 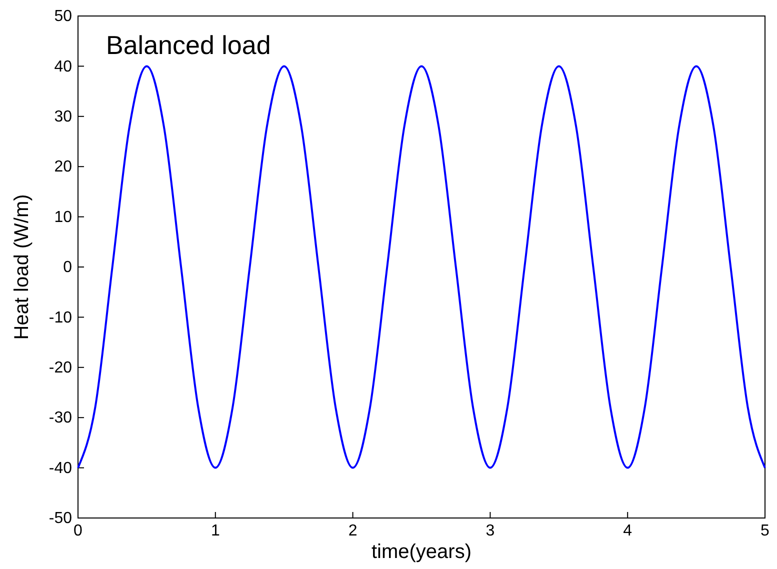 What do you see at coordinates (188, 45) in the screenshot?
I see `annotation: Balanced load` at bounding box center [188, 45].